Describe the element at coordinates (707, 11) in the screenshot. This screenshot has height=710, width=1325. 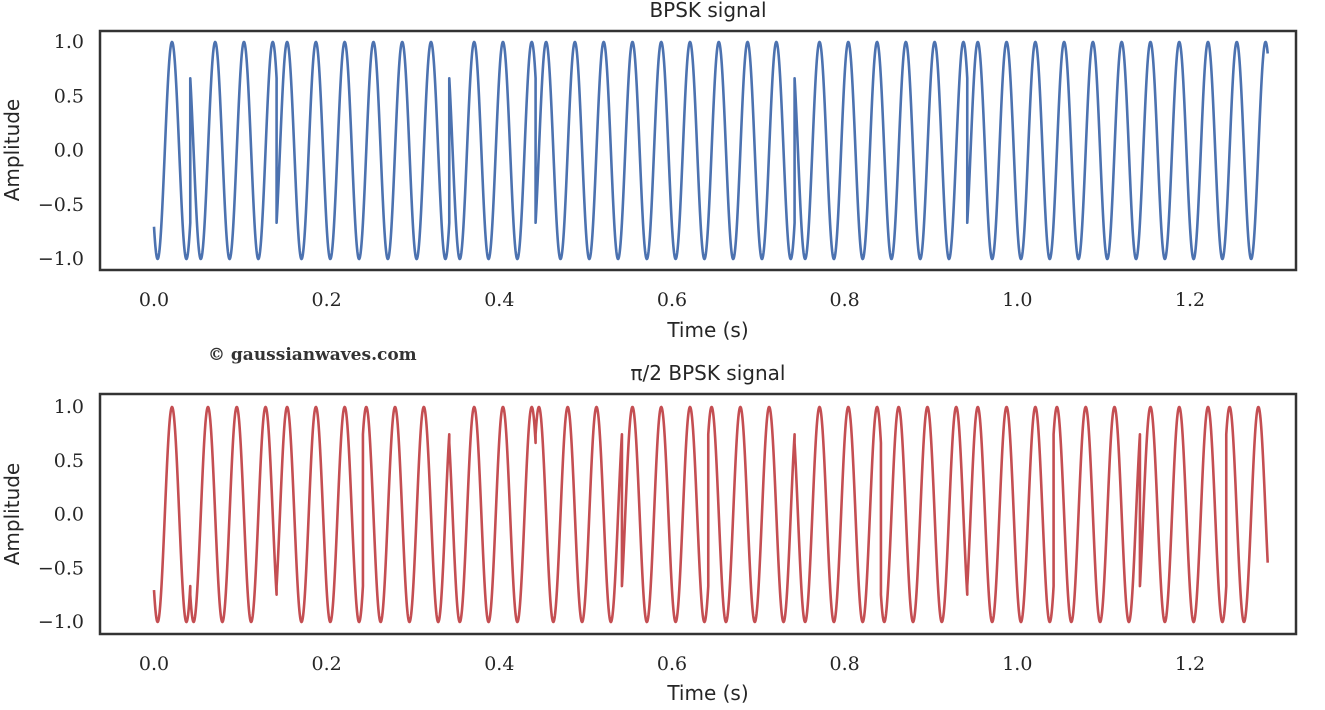
I see `chart-title: BPSK signal` at that location.